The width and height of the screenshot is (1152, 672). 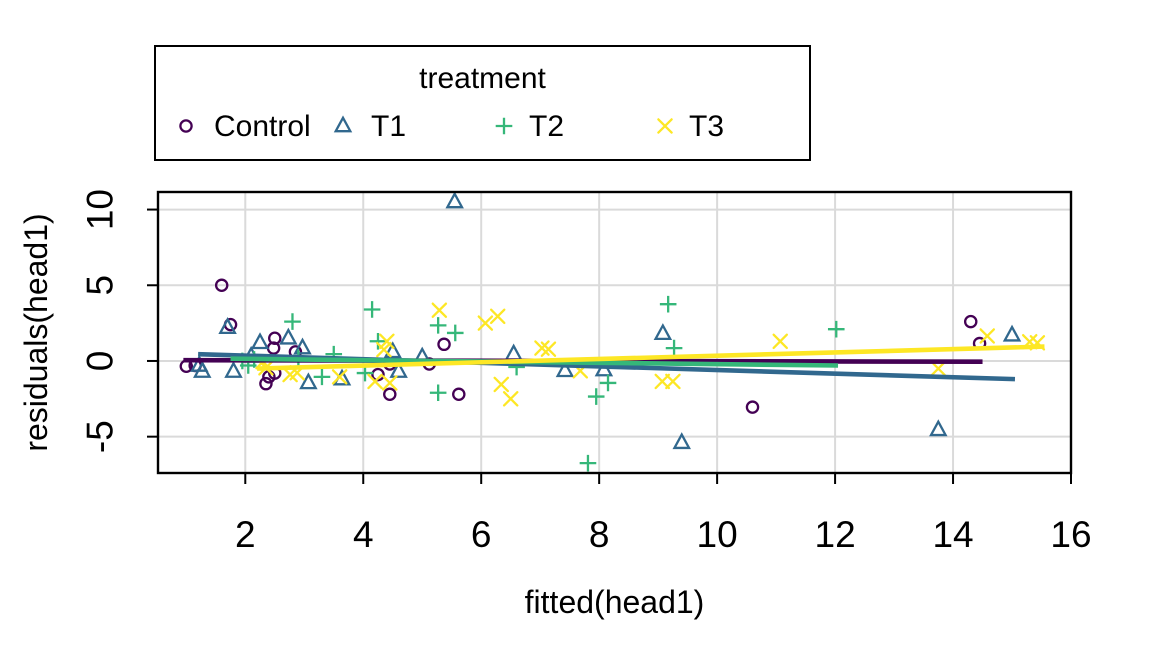 What do you see at coordinates (36, 332) in the screenshot?
I see `y-axis-label: residuals(head1)` at bounding box center [36, 332].